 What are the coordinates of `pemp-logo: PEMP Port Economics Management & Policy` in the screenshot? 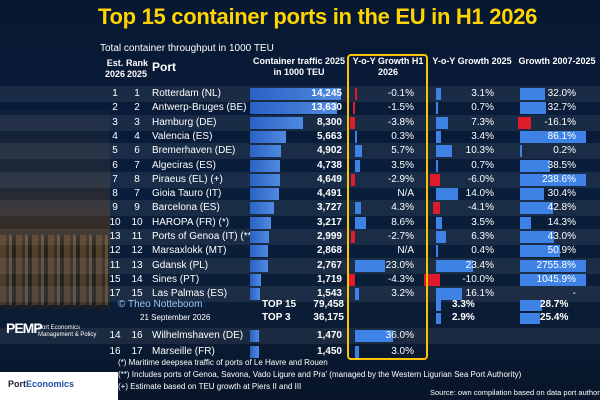 It's located at (61, 341).